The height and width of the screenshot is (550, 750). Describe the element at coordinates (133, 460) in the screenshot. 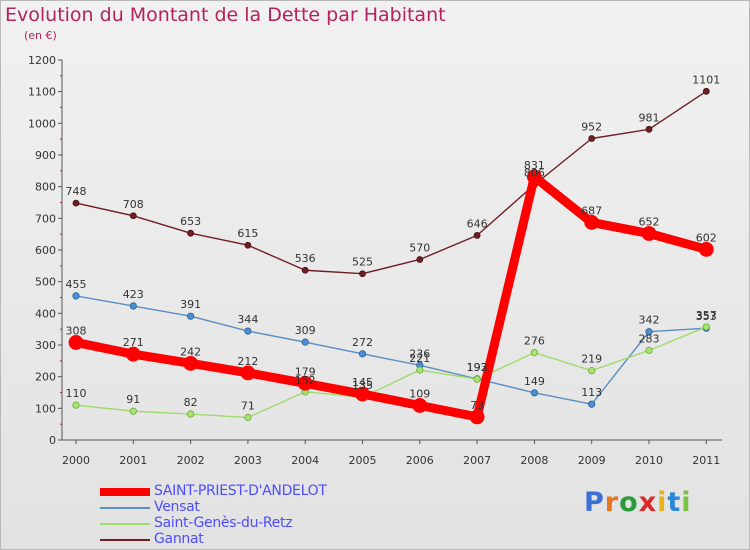

I see `x-tick-label: 2001` at that location.